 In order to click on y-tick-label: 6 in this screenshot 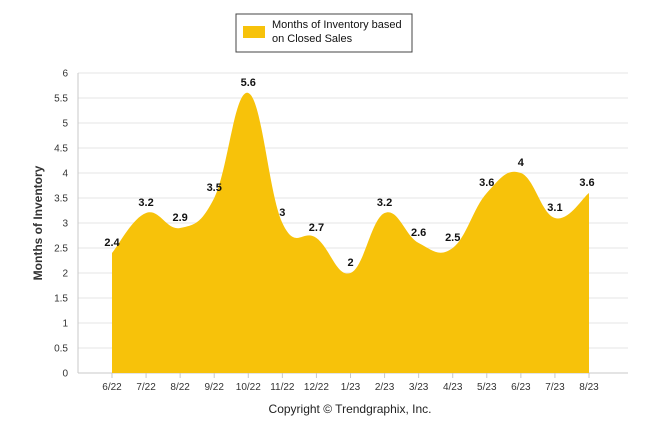, I will do `click(65, 74)`.